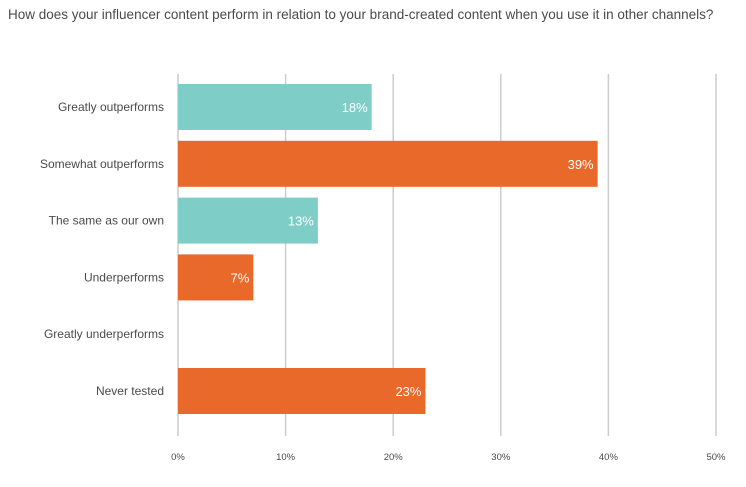  Describe the element at coordinates (716, 457) in the screenshot. I see `x-tick-label: 50%` at that location.